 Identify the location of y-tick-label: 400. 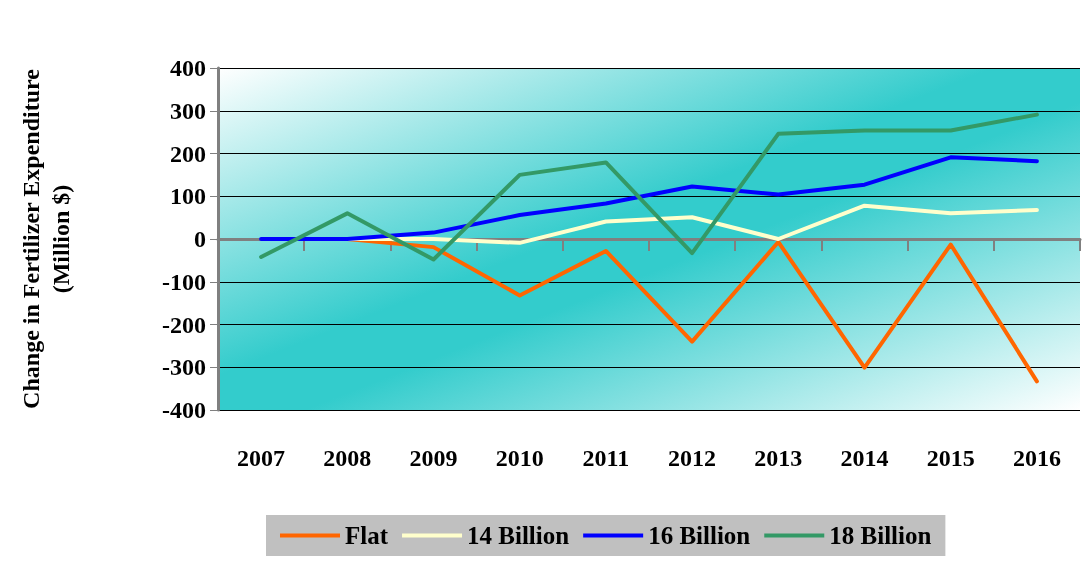
(188, 68).